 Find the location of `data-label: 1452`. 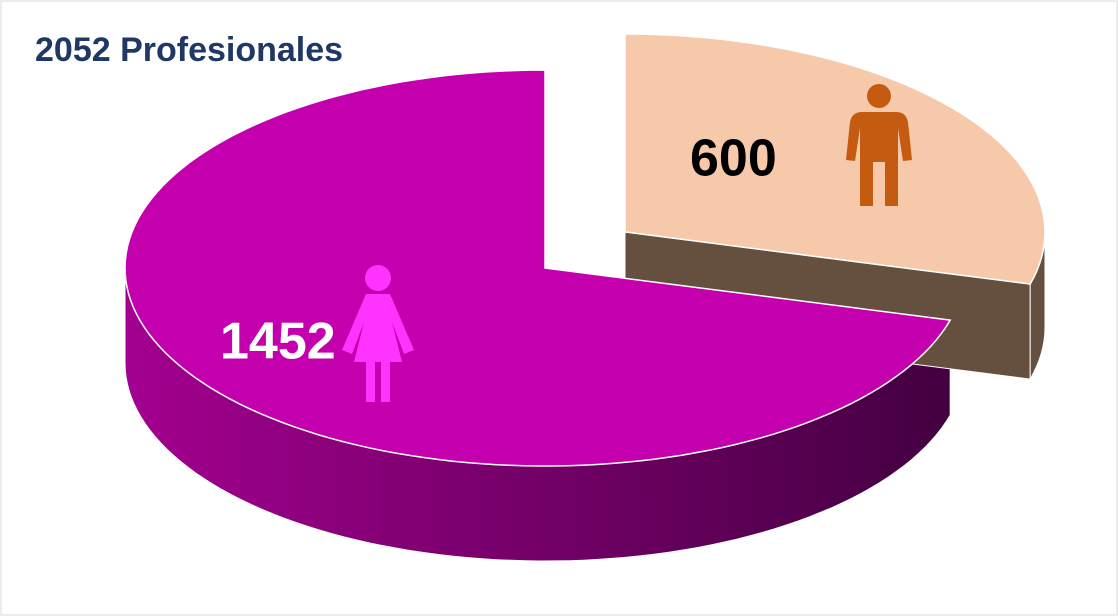

data-label: 1452 is located at coordinates (278, 342).